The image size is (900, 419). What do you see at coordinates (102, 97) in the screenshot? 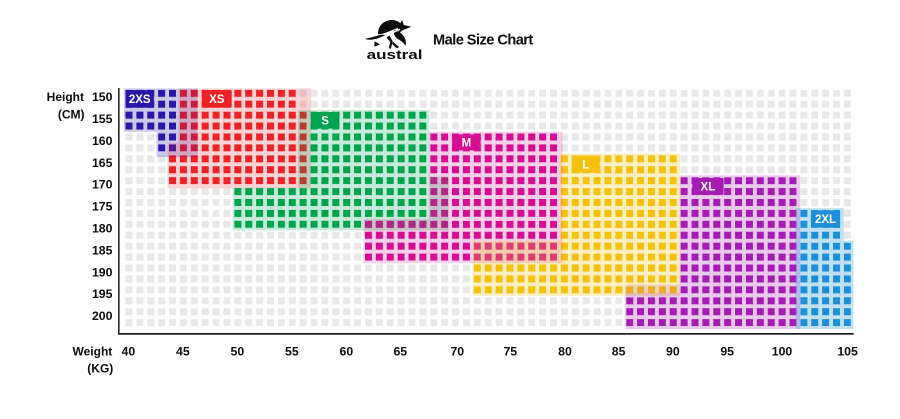
I see `svg-text: 150` at bounding box center [102, 97].